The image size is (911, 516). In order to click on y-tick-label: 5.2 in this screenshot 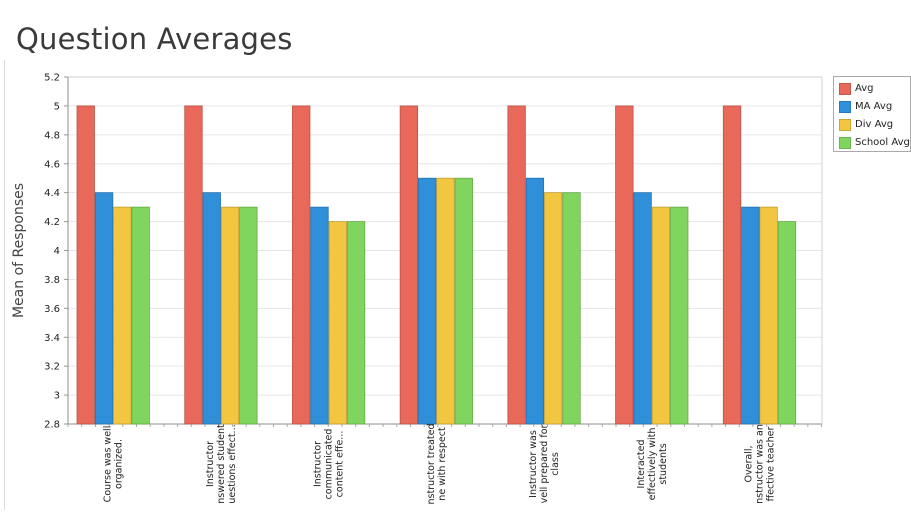, I will do `click(52, 78)`.